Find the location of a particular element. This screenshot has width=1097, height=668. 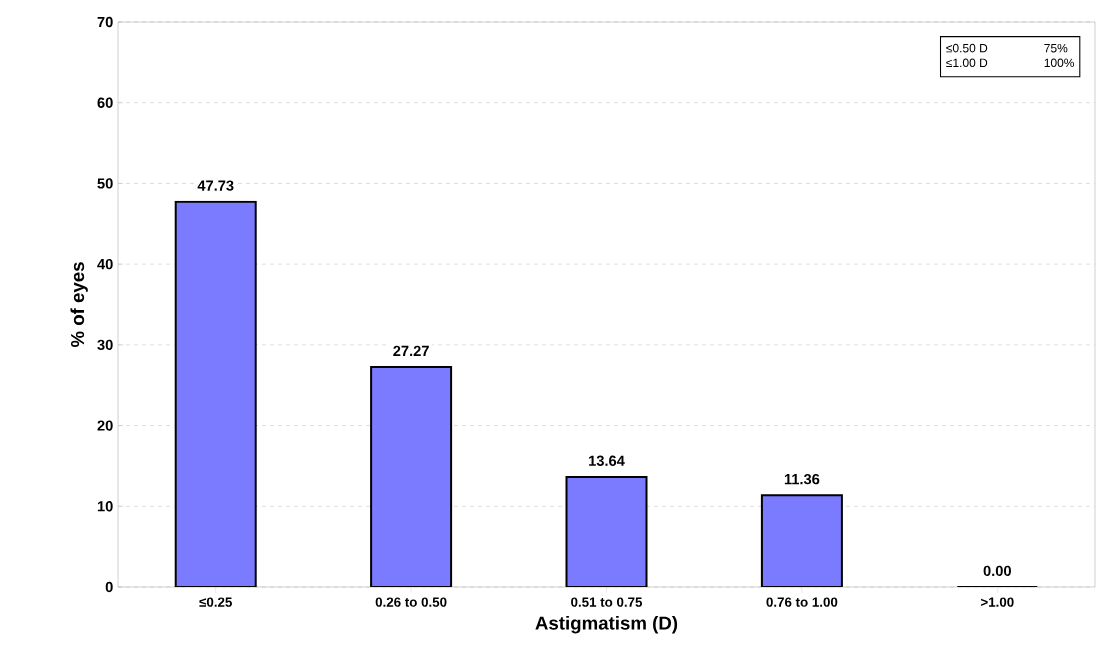

data-label: 13.64 is located at coordinates (607, 460).